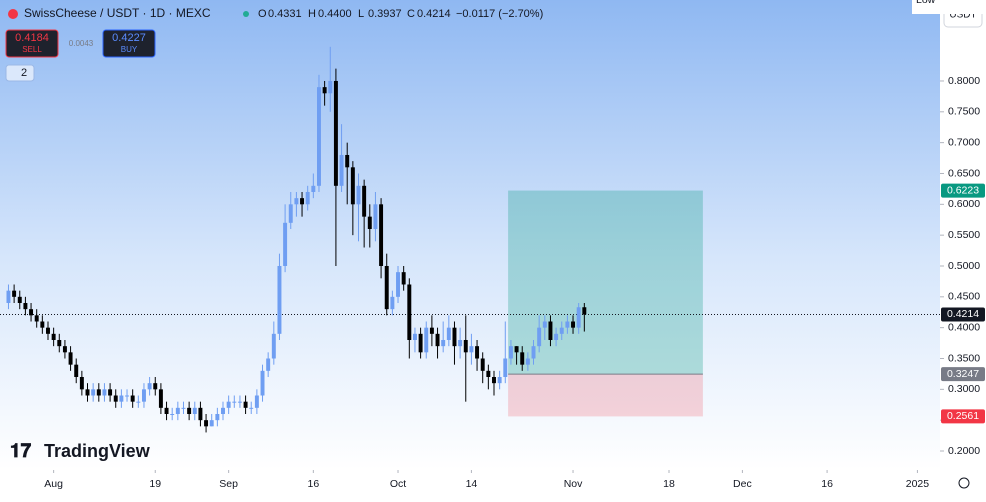  Describe the element at coordinates (964, 235) in the screenshot. I see `y-tick-label: 0.5500` at that location.